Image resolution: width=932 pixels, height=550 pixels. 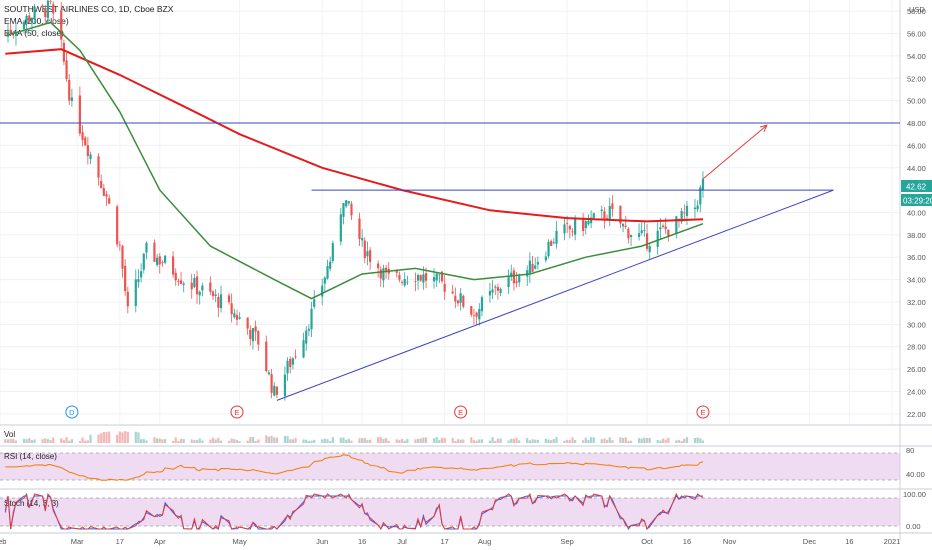 What do you see at coordinates (849, 541) in the screenshot?
I see `time-tick-label: 16` at bounding box center [849, 541].